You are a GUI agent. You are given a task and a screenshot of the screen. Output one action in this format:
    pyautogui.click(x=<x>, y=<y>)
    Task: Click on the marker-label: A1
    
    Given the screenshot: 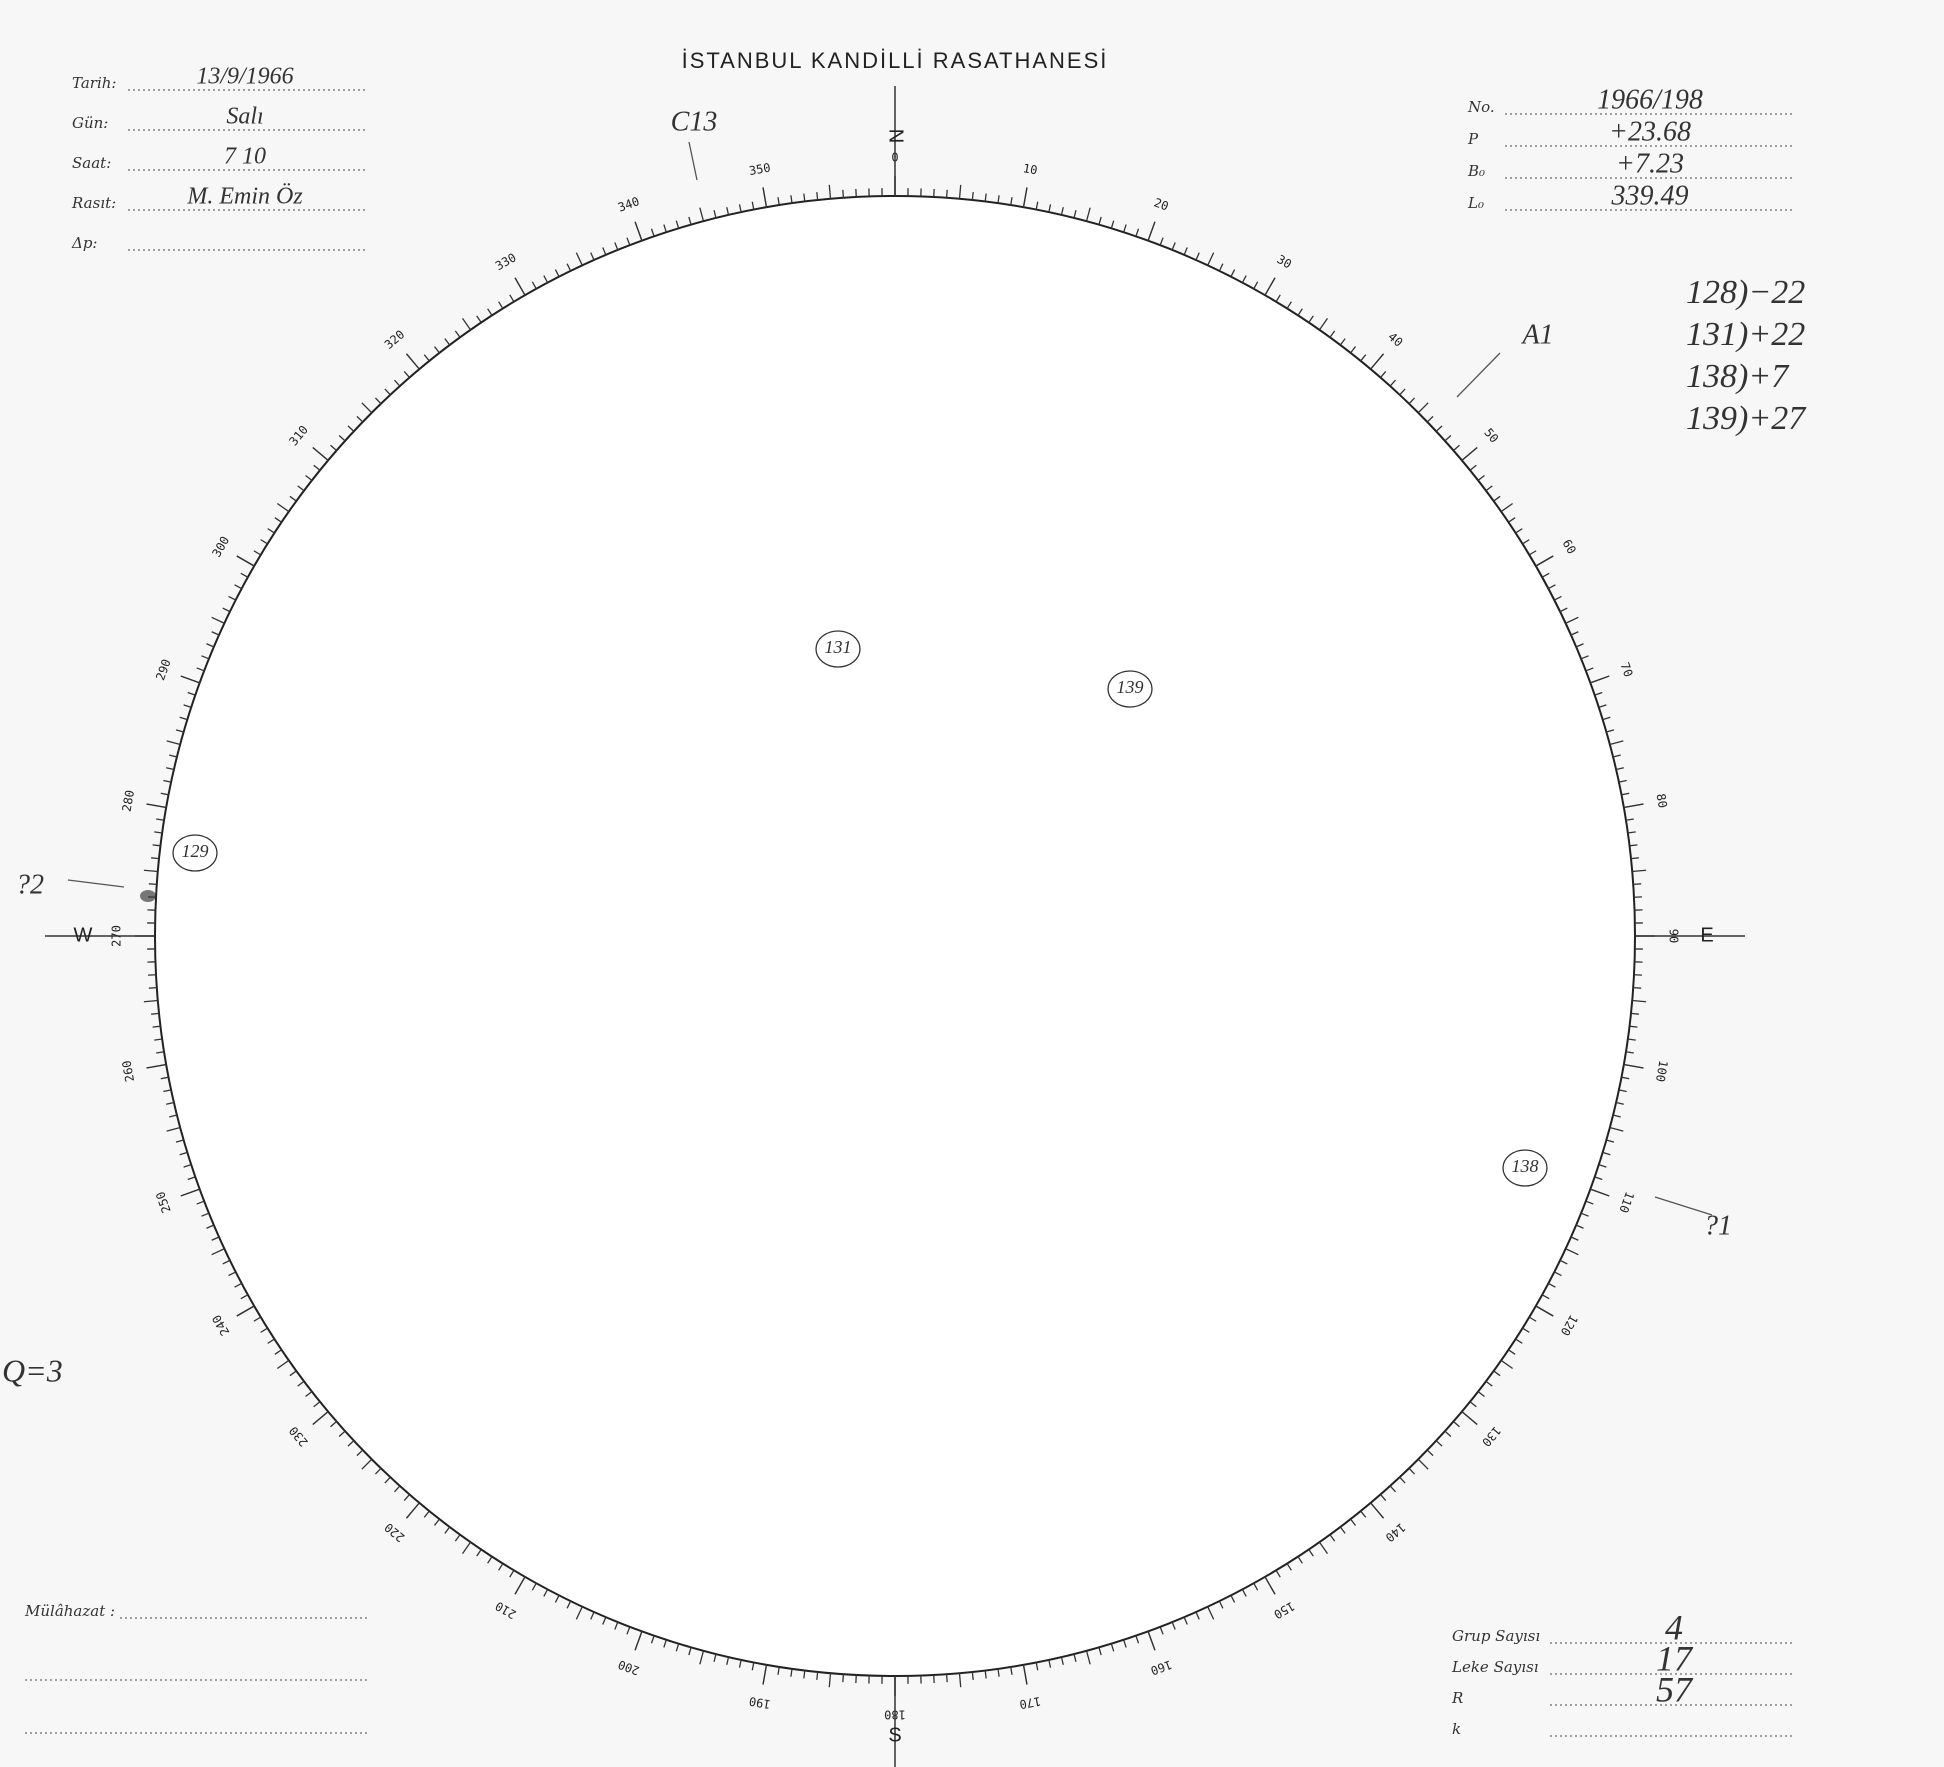 What is the action you would take?
    pyautogui.click(x=1536, y=334)
    